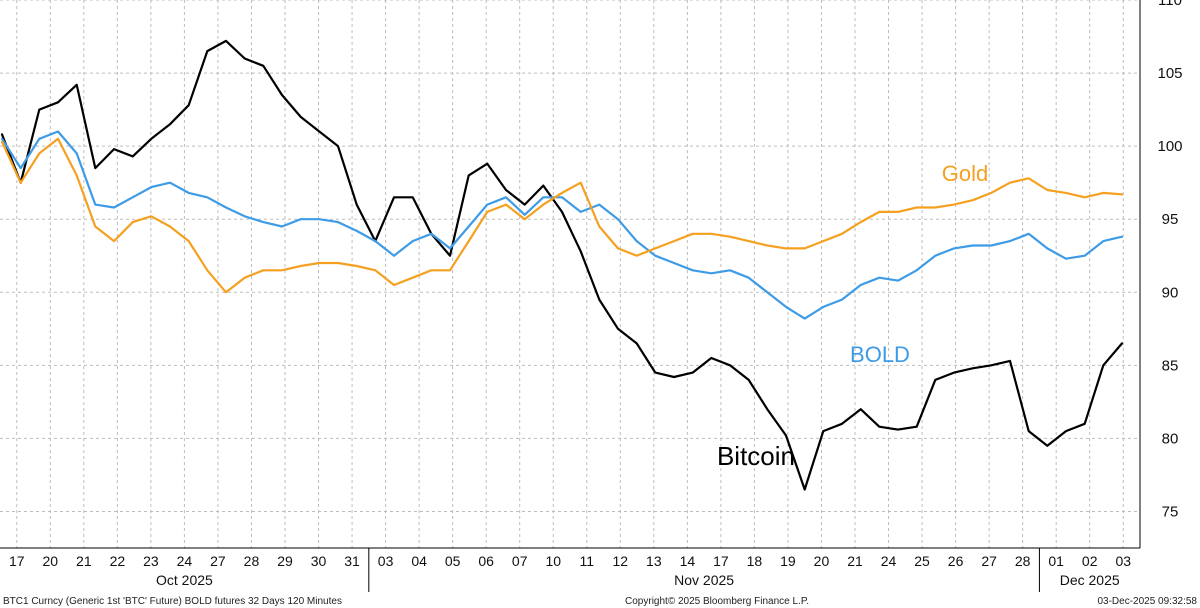 This screenshot has height=608, width=1200. Describe the element at coordinates (118, 561) in the screenshot. I see `x-tick-label: 22` at that location.